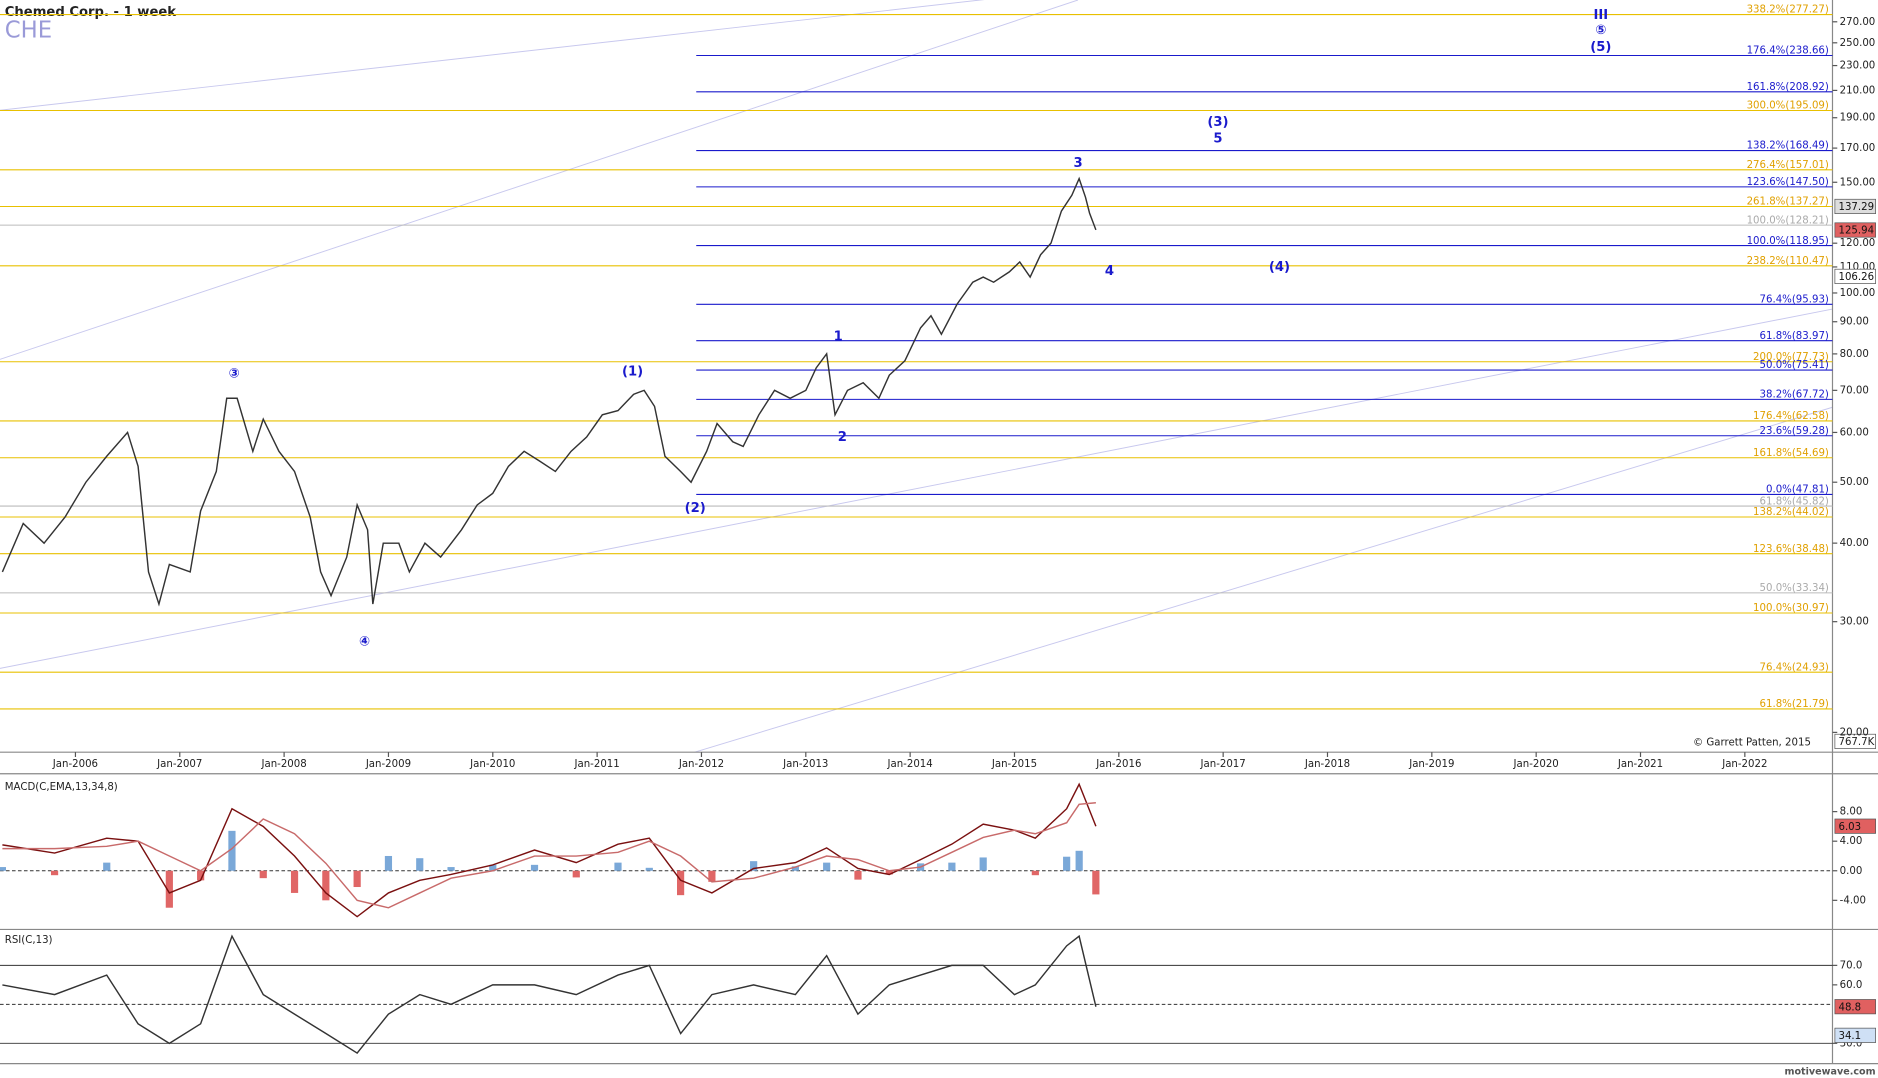  What do you see at coordinates (1788, 146) in the screenshot?
I see `fib-label: 138.2%(168.49)` at bounding box center [1788, 146].